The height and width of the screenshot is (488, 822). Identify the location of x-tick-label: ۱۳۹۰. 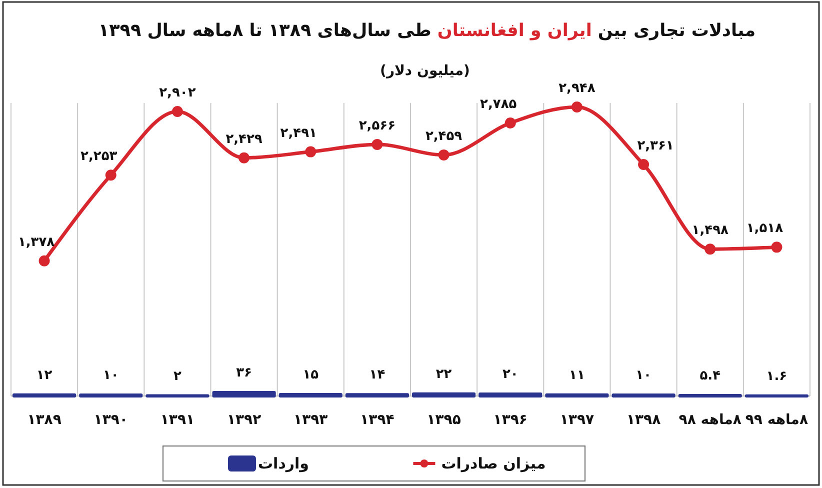
(111, 420).